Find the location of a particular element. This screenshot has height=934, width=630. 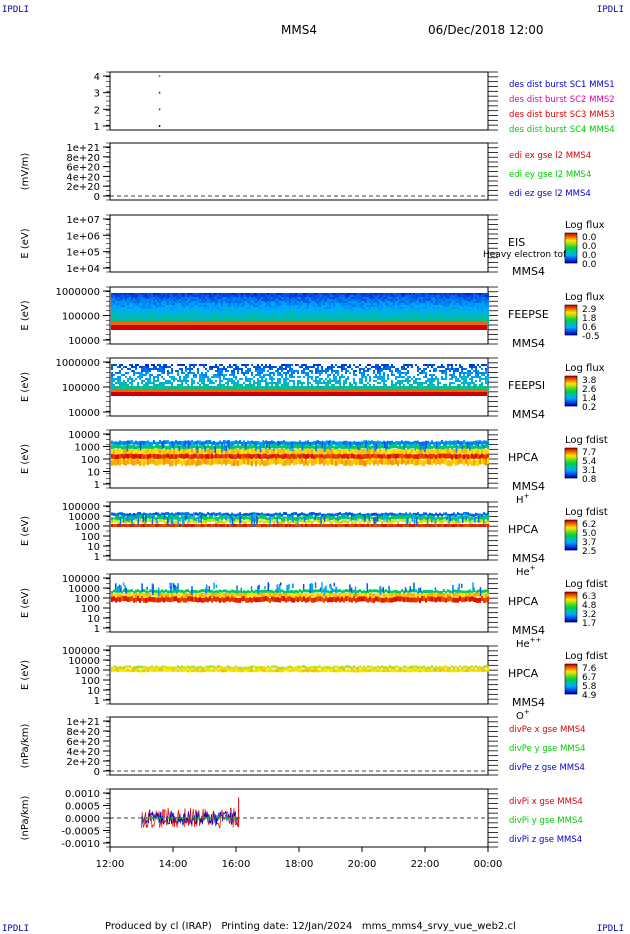

spectrogram-feepsi is located at coordinates (300, 380).